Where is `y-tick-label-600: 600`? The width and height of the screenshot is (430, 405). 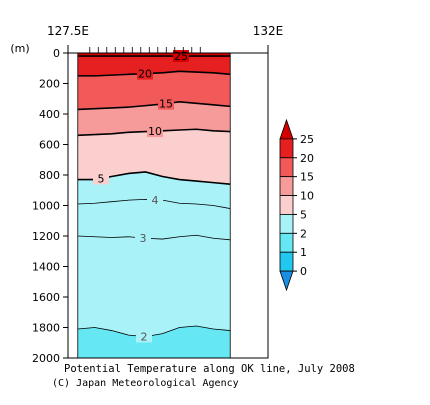 y-tick-label-600: 600 is located at coordinates (49, 145).